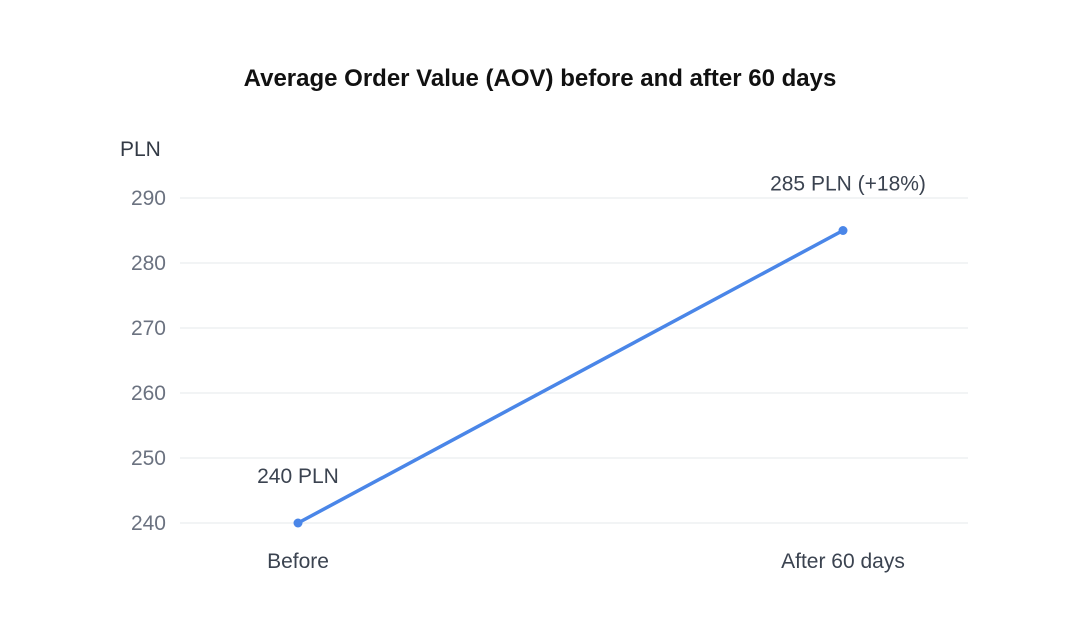  I want to click on y-axis-unit-label: PLN, so click(140, 149).